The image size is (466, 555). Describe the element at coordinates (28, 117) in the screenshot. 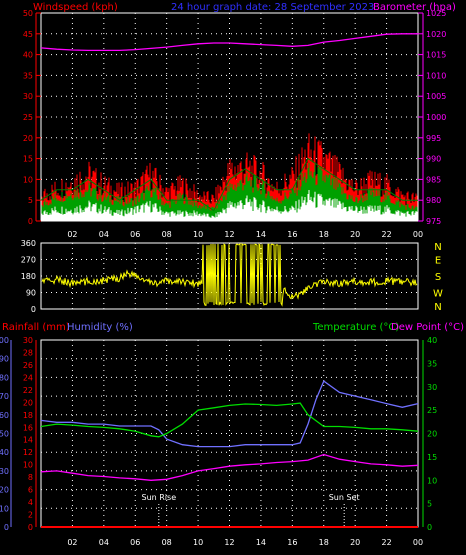

I see `wind-y-tick: 25` at that location.